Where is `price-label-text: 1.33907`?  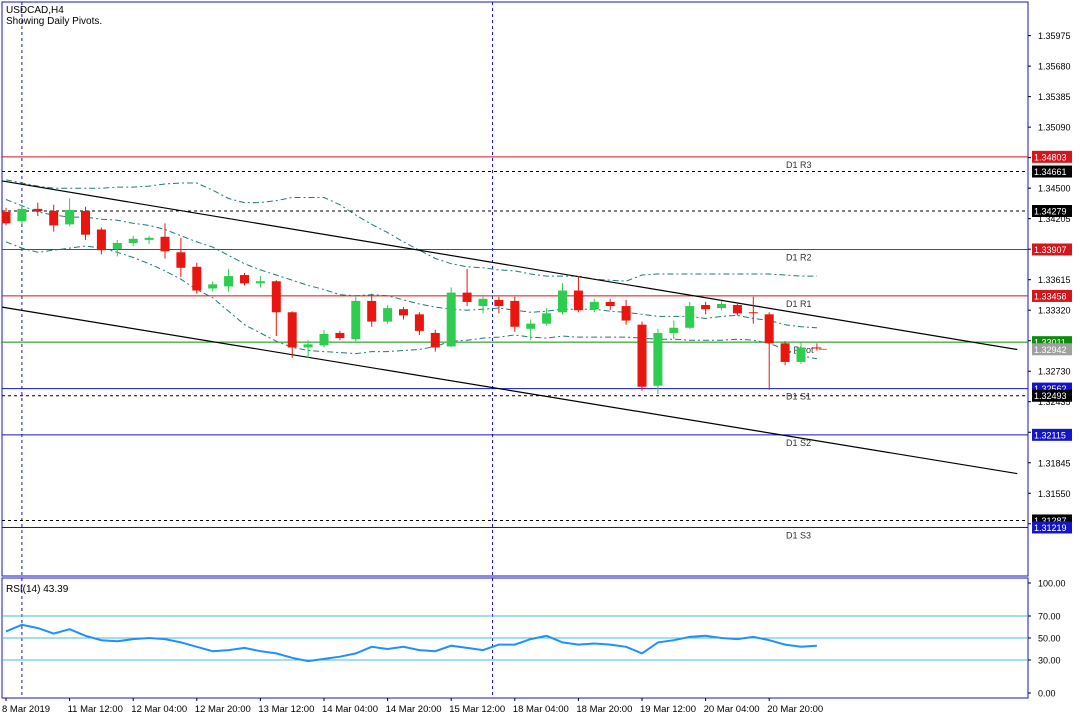 price-label-text: 1.33907 is located at coordinates (1050, 250).